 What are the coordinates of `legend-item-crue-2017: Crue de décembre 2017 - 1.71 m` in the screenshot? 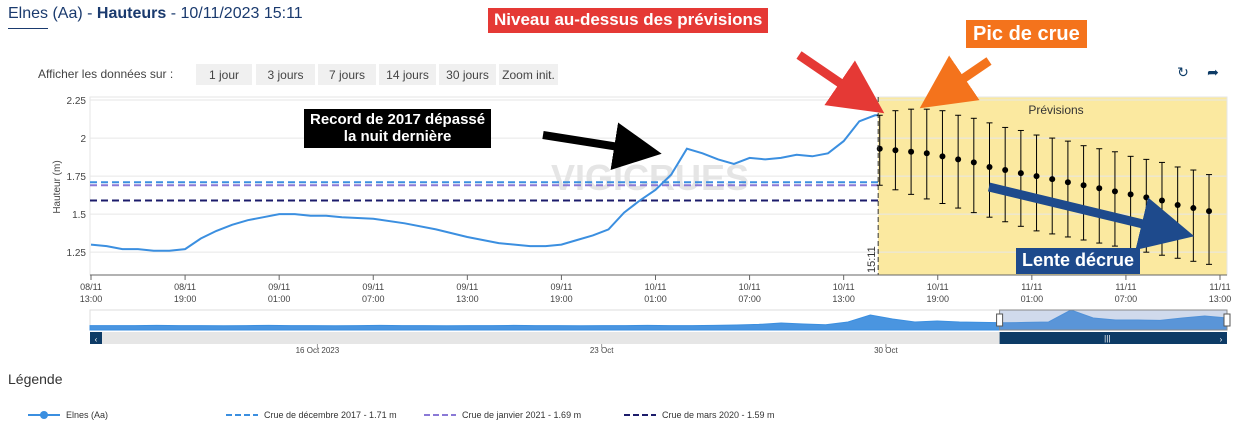 It's located at (311, 415).